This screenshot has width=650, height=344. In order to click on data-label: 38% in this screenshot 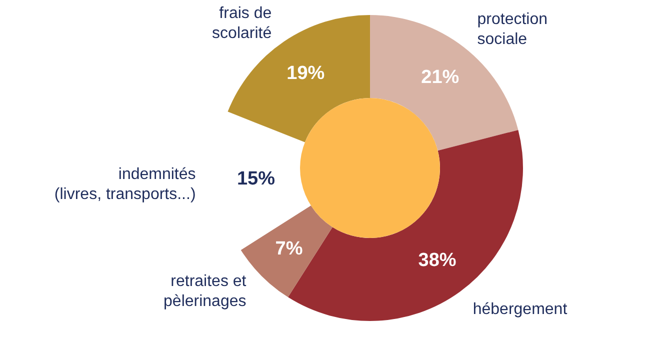, I will do `click(437, 261)`.